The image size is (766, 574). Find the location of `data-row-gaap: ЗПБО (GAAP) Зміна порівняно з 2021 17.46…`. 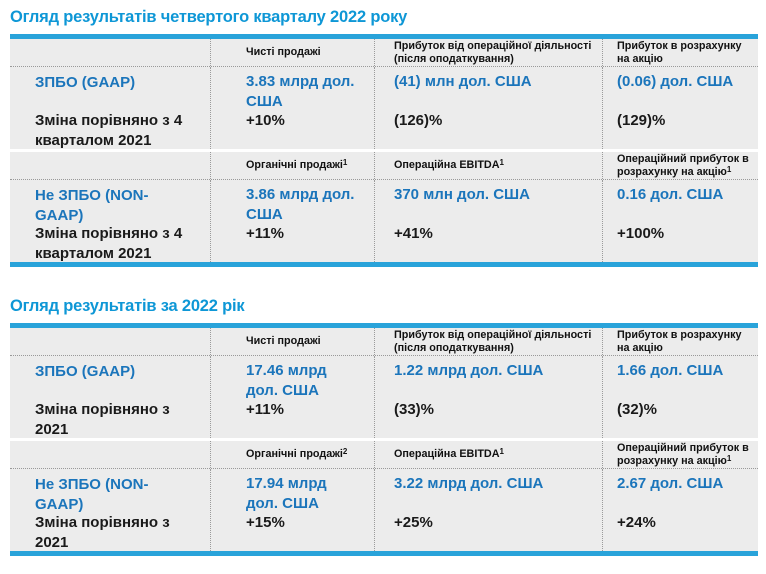

data-row-gaap: ЗПБО (GAAP) Зміна порівняно з 2021 17.46… is located at coordinates (384, 397).